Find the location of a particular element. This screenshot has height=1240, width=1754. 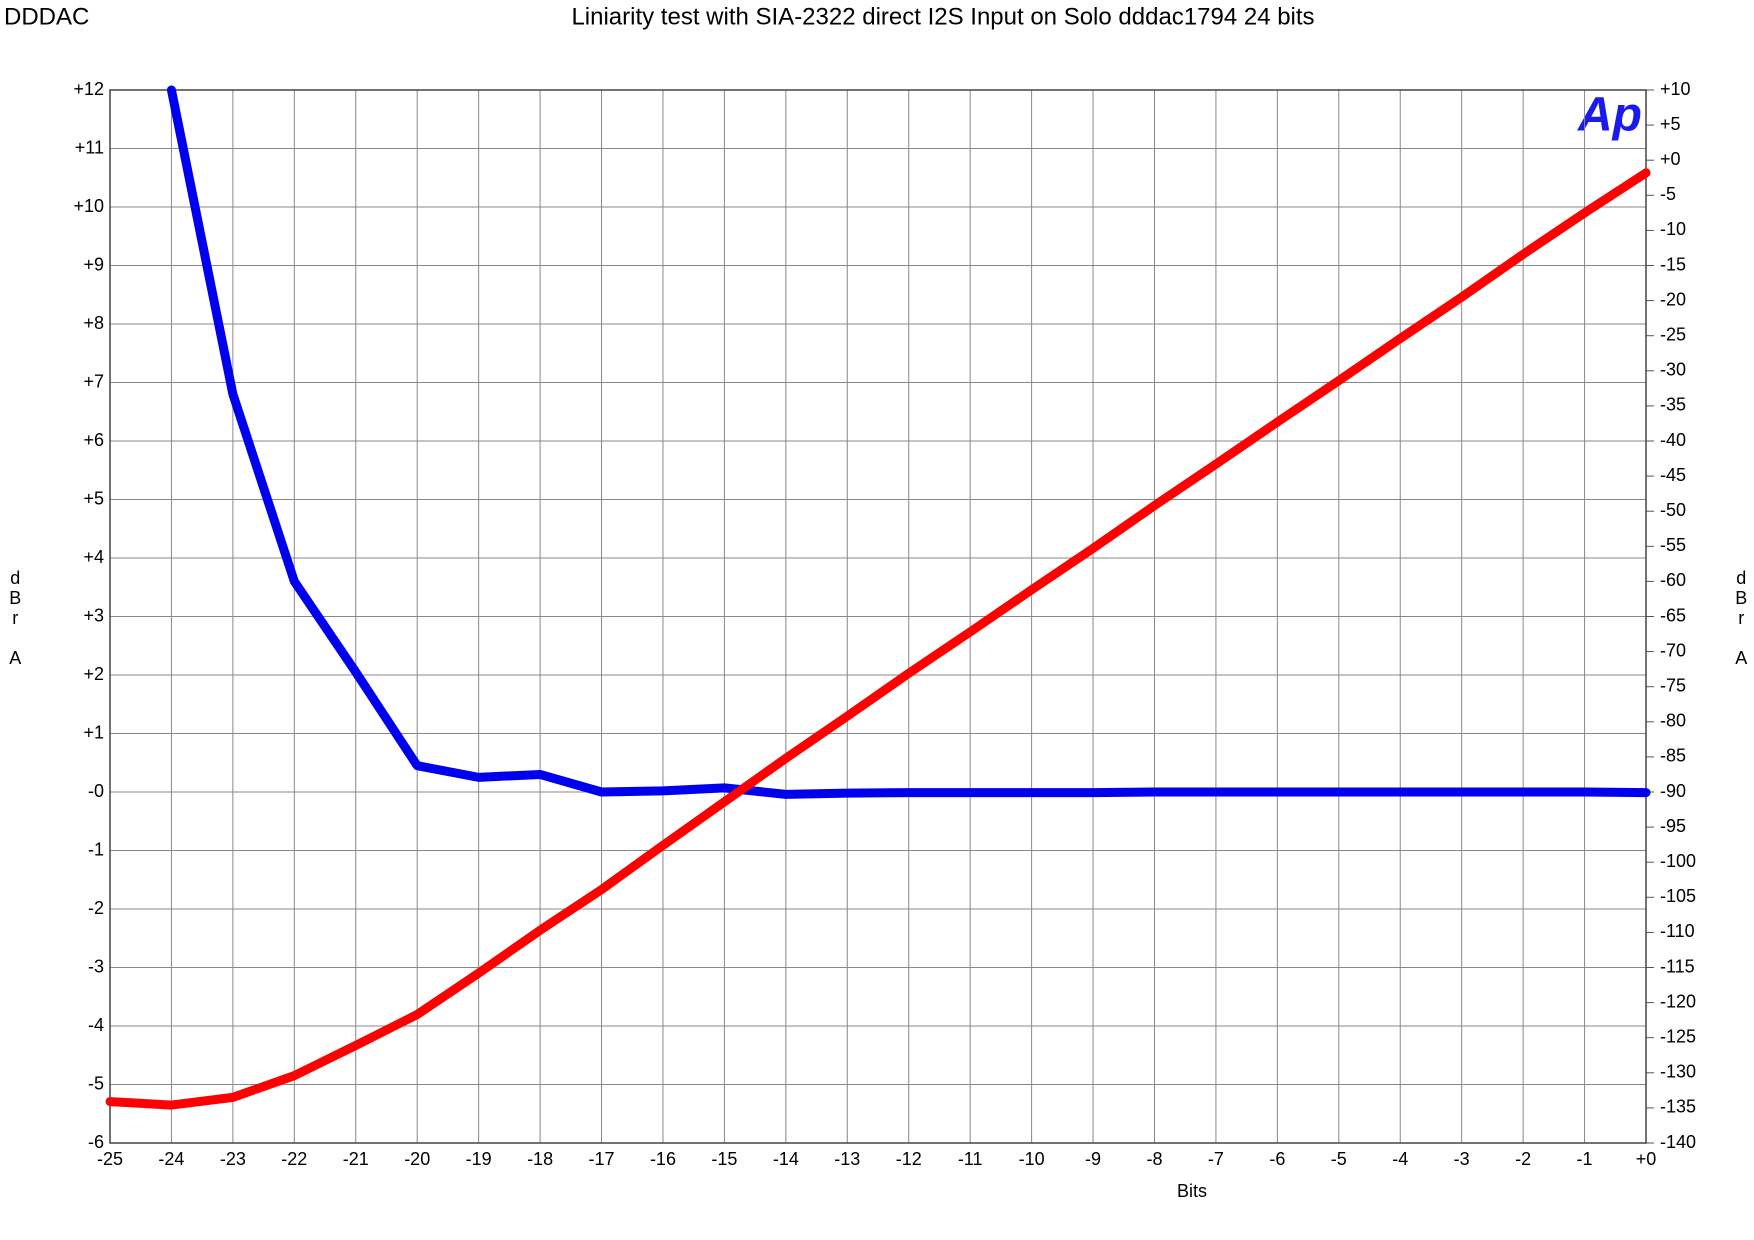

y-tick-label: -3 is located at coordinates (96, 966).